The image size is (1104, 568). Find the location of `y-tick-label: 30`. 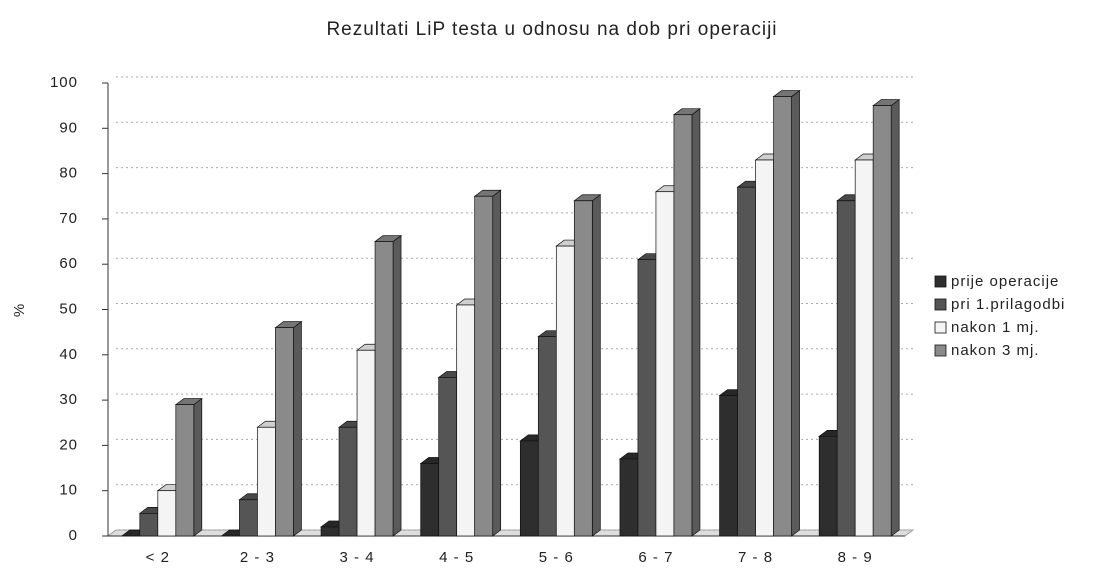

y-tick-label: 30 is located at coordinates (68, 399).